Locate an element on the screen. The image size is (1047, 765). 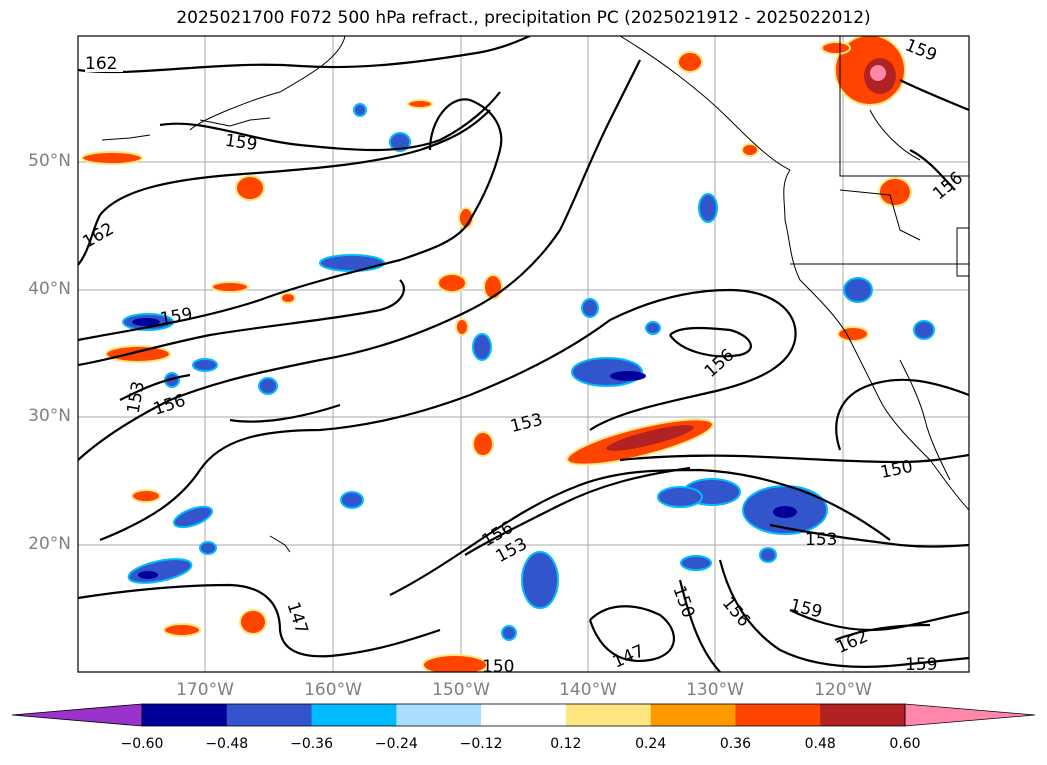
positive-blob-pnw is located at coordinates (870, 71).